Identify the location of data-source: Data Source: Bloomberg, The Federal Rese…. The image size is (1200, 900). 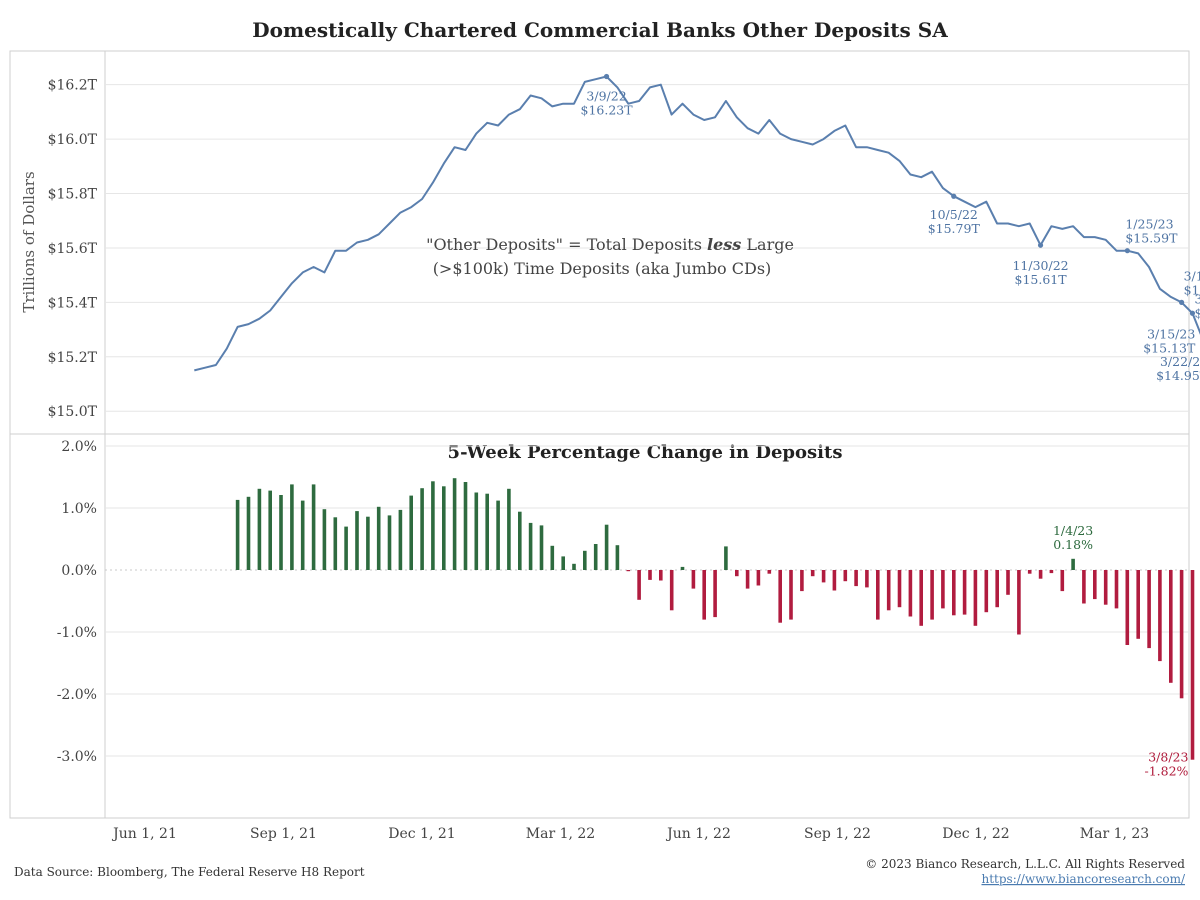
(189, 872).